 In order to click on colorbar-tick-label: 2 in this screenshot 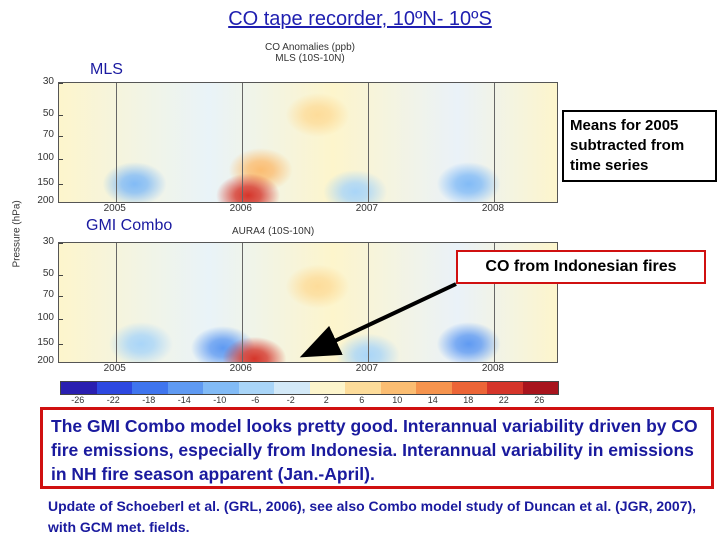, I will do `click(326, 400)`.